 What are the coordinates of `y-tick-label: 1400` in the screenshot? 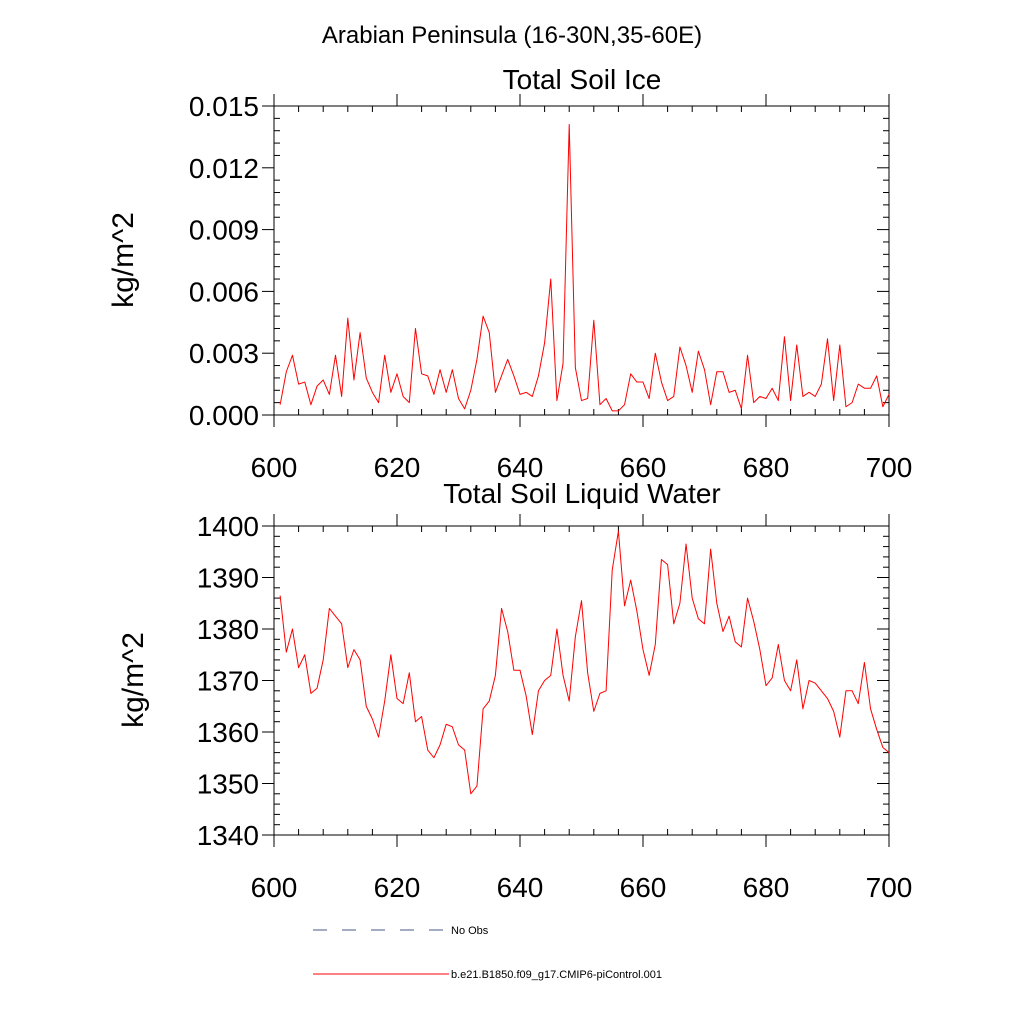 It's located at (228, 526).